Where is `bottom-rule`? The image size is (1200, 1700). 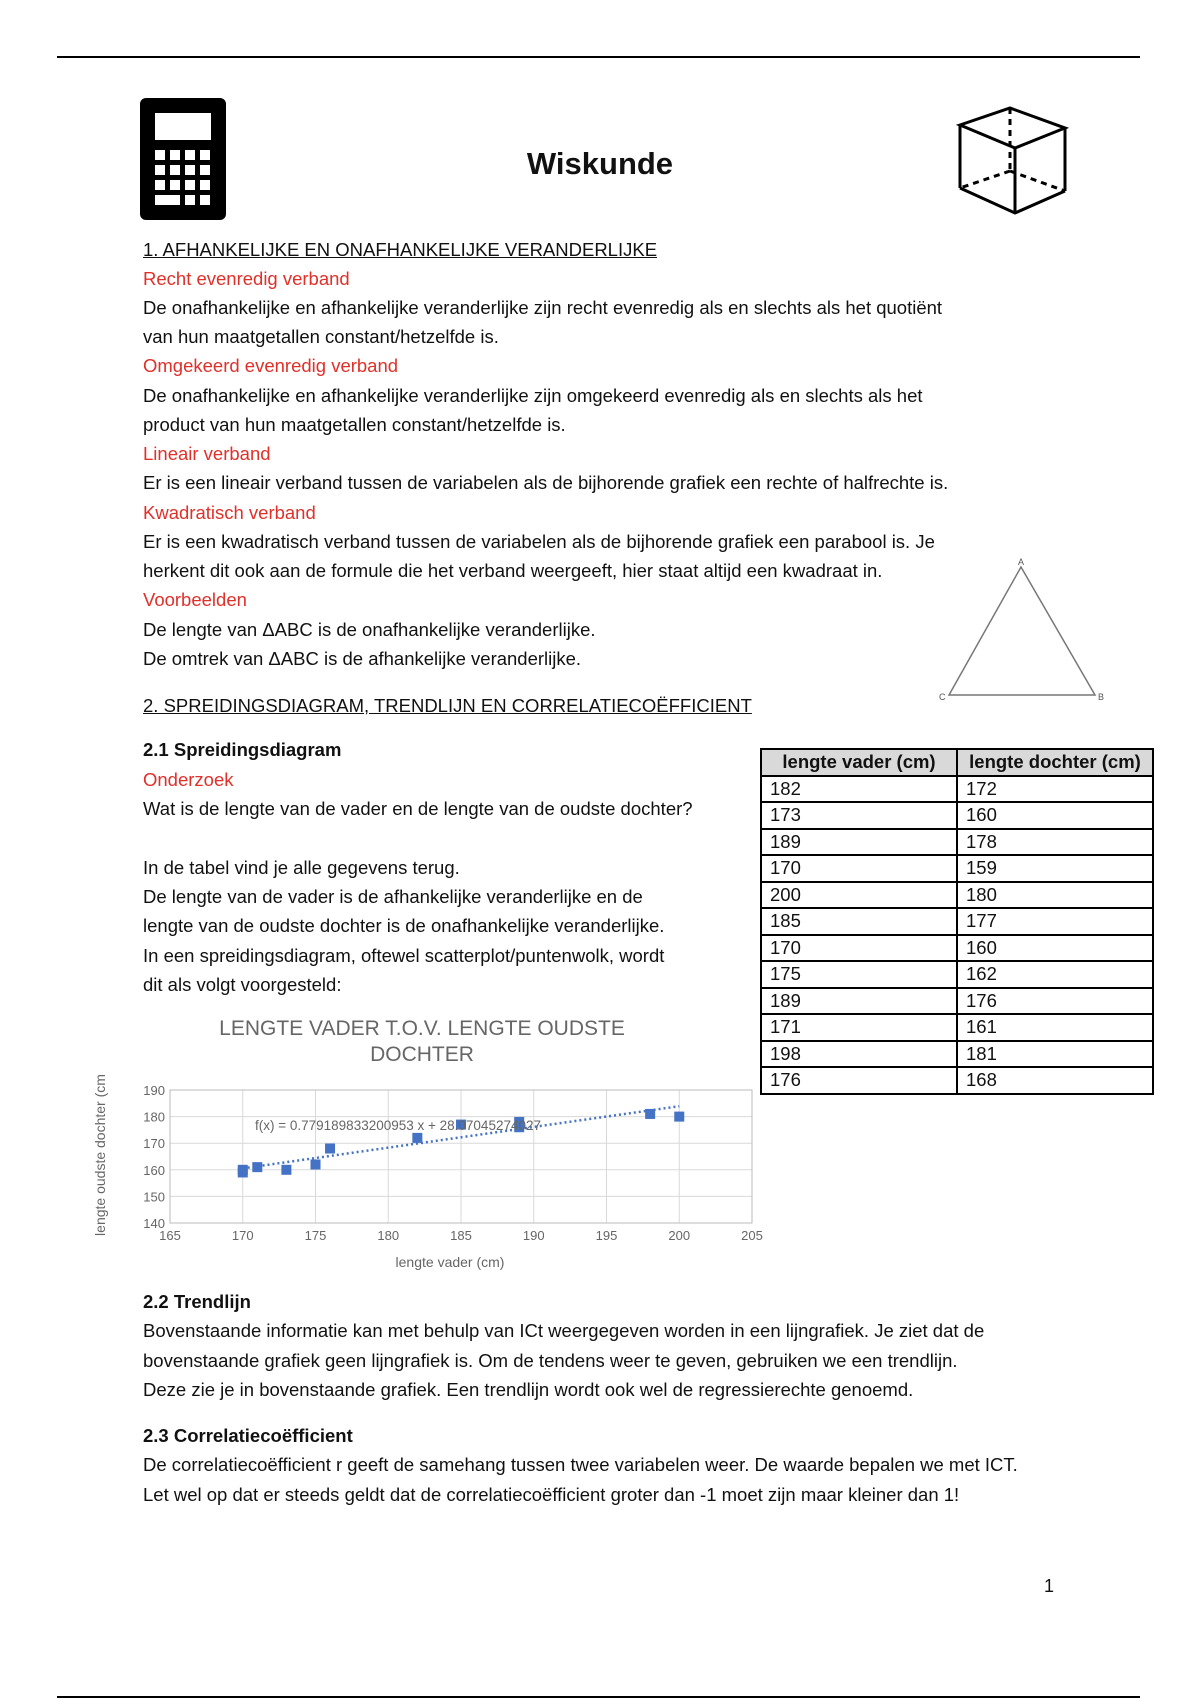 bottom-rule is located at coordinates (598, 1697).